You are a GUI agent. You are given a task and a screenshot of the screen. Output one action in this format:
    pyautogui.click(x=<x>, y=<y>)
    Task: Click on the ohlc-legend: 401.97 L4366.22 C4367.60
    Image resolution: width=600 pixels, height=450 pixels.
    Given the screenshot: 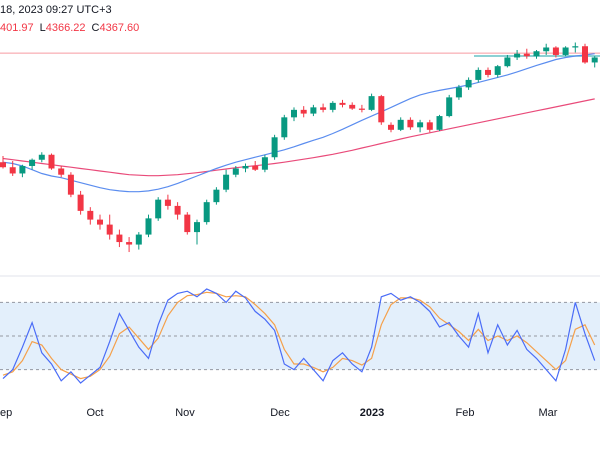 What is the action you would take?
    pyautogui.click(x=72, y=30)
    